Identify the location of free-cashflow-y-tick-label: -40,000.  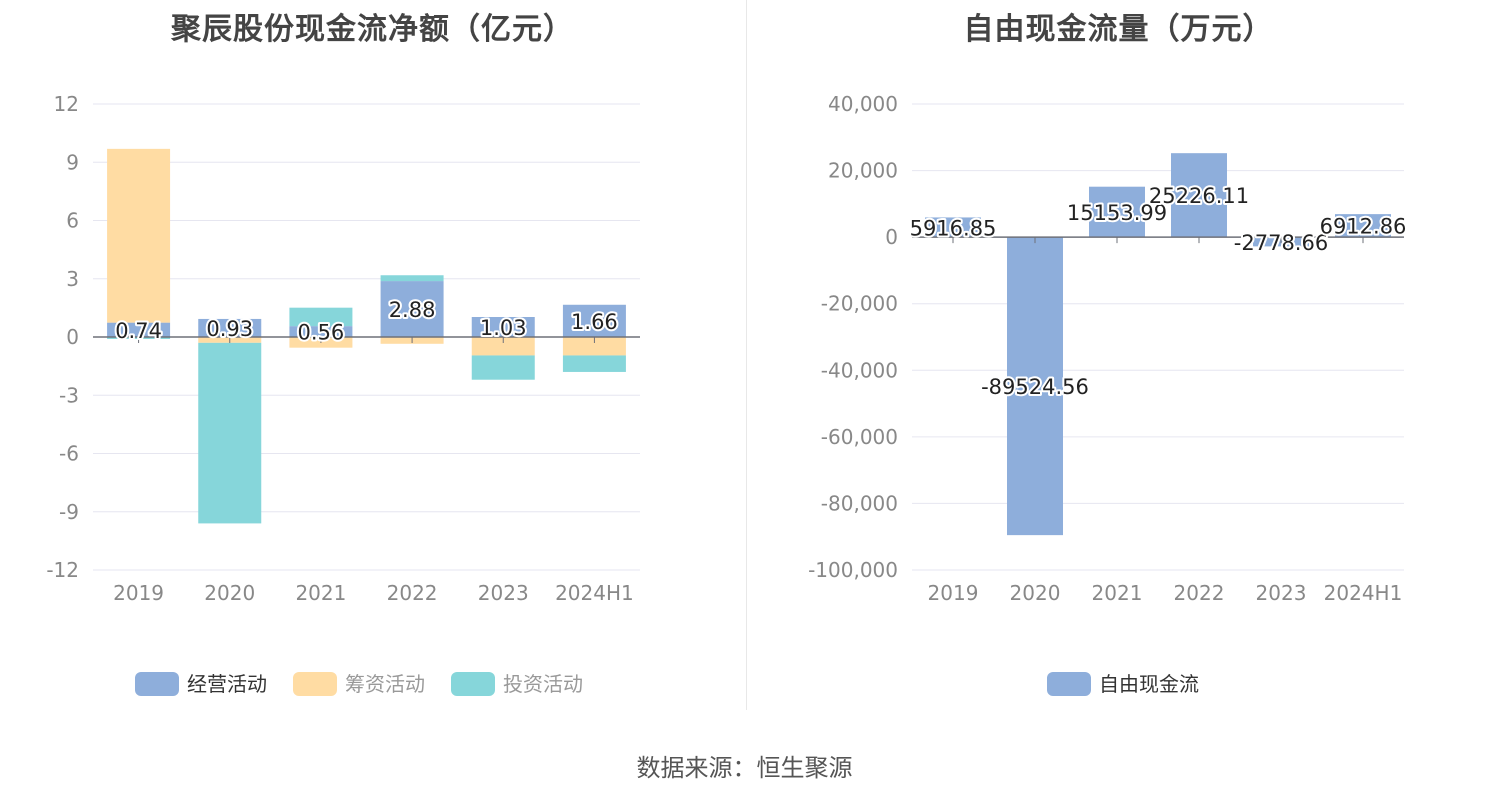
(859, 370).